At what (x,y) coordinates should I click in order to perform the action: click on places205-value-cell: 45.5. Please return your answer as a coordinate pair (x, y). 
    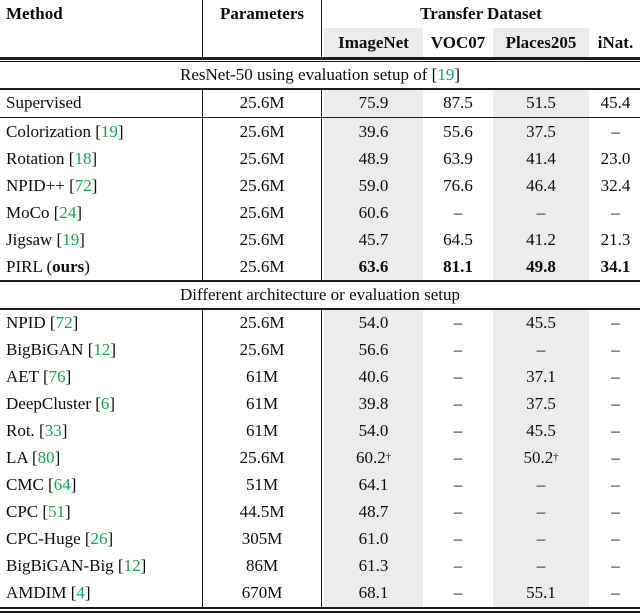
    Looking at the image, I should click on (541, 323).